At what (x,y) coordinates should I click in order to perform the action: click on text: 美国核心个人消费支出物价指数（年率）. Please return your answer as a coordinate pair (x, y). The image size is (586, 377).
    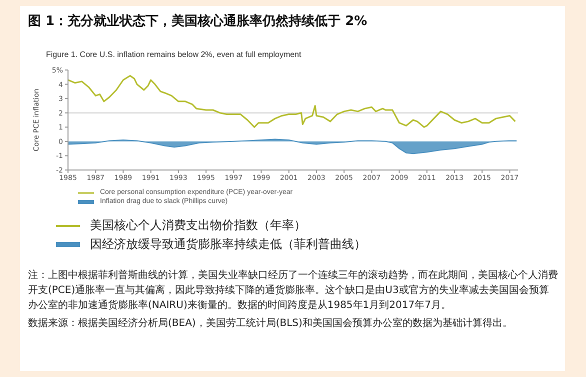
    Looking at the image, I should click on (198, 225).